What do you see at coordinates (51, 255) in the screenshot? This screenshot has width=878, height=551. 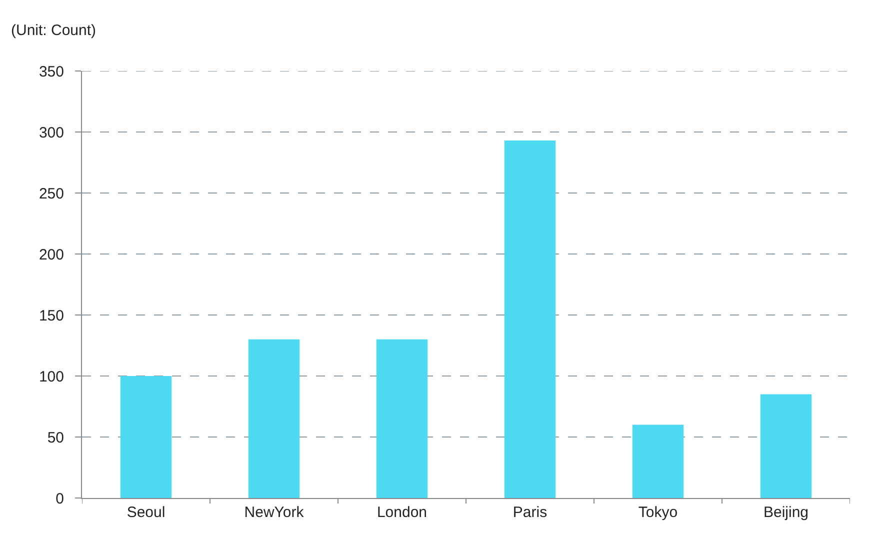 I see `y-tick-label: 200` at bounding box center [51, 255].